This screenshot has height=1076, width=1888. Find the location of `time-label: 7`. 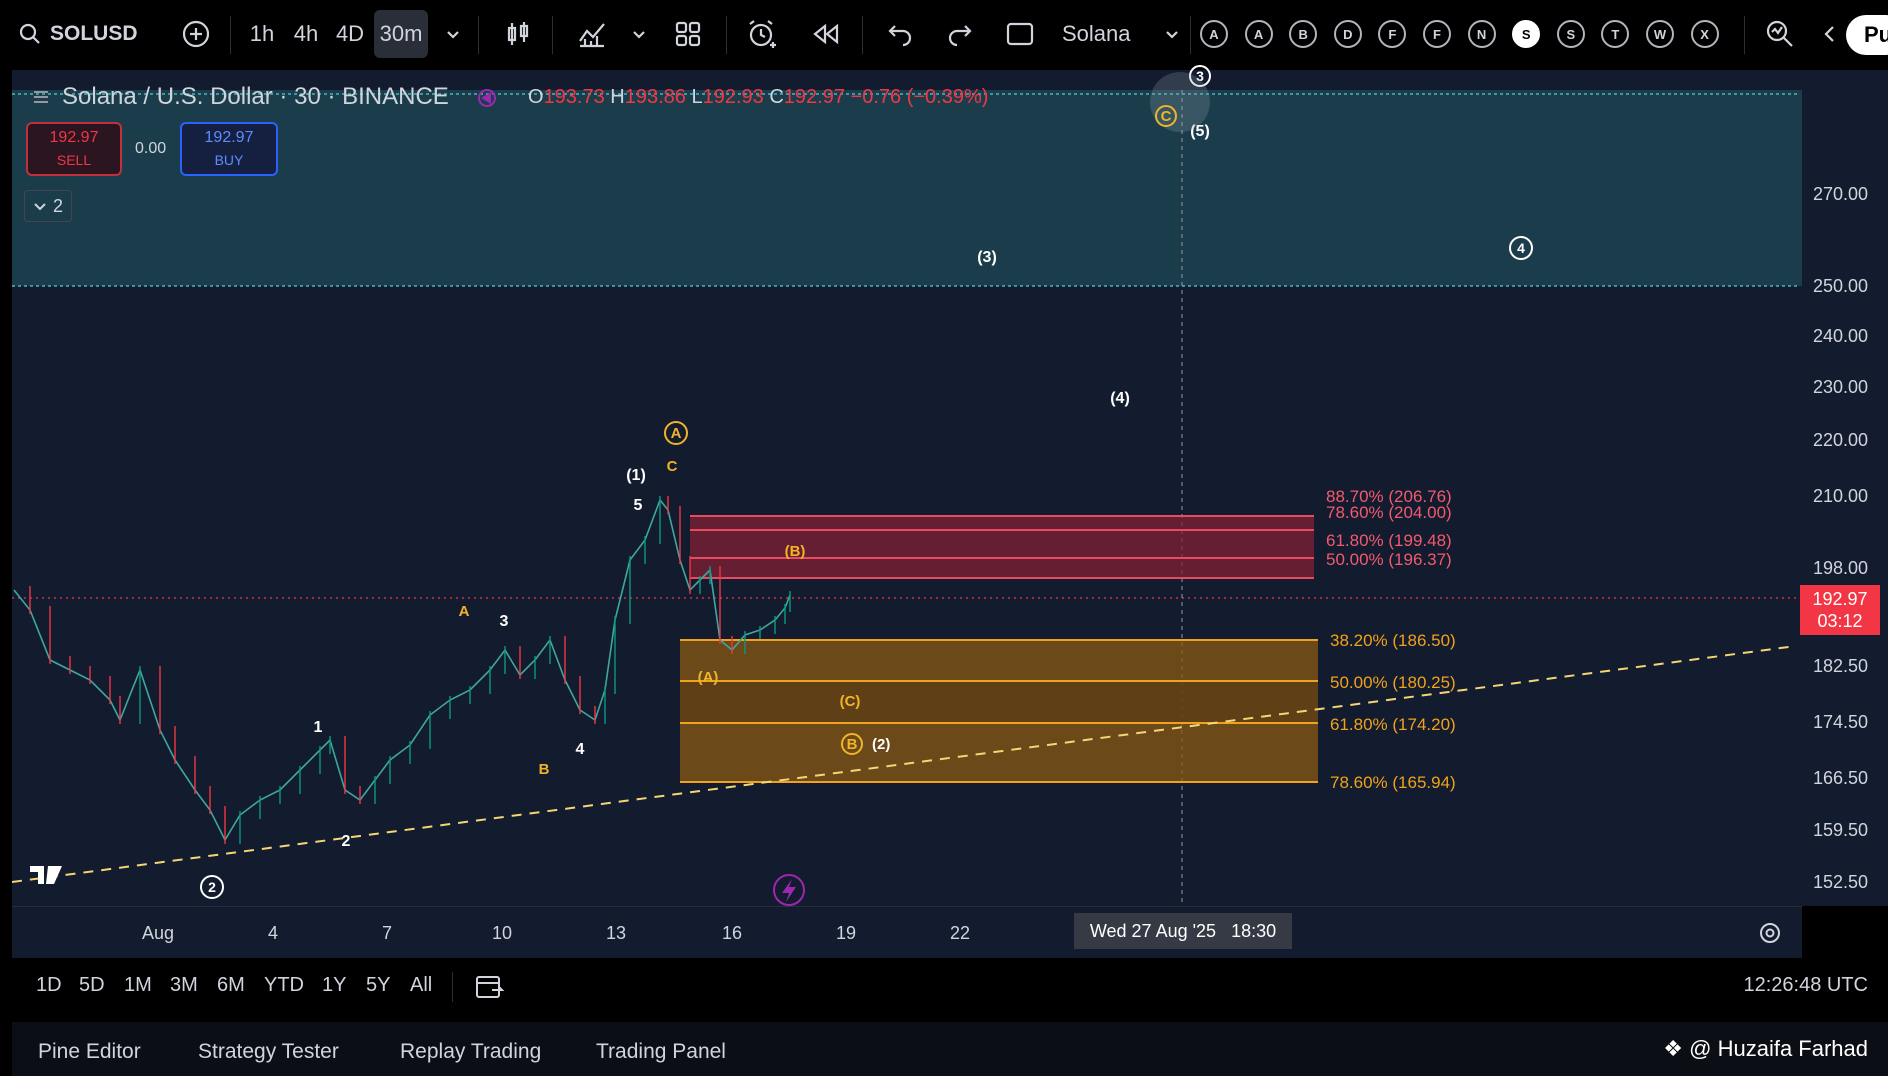

time-label: 7 is located at coordinates (387, 933).